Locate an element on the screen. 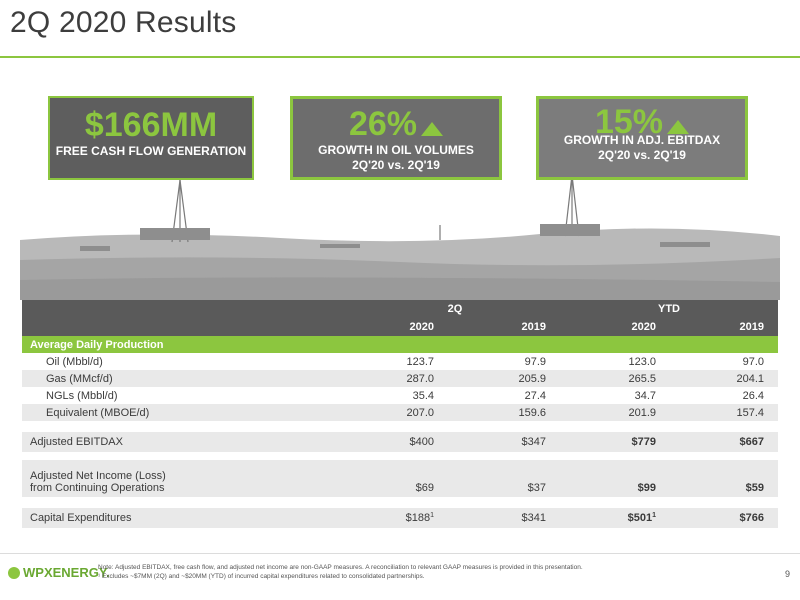 The height and width of the screenshot is (600, 800). table-row: Gas (MMcf/d) 287.0 205.9 265.5 204.1 is located at coordinates (400, 378).